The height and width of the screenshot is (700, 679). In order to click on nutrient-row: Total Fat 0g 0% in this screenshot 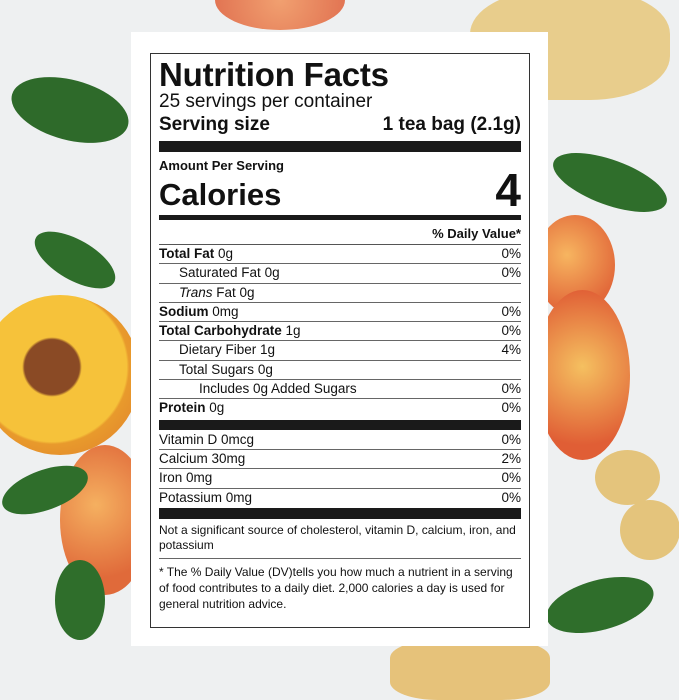, I will do `click(340, 255)`.